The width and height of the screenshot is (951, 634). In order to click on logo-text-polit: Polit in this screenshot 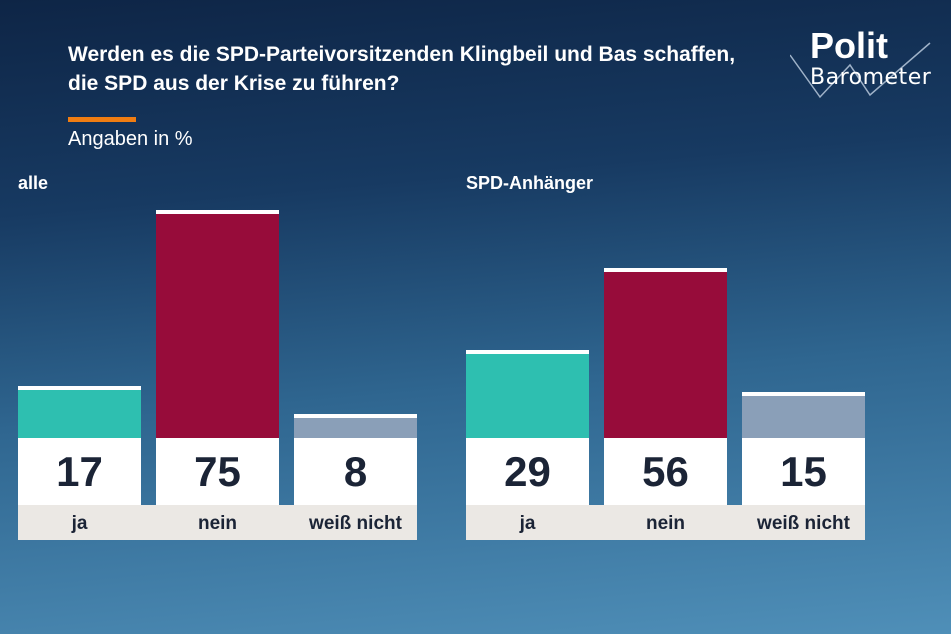, I will do `click(849, 45)`.